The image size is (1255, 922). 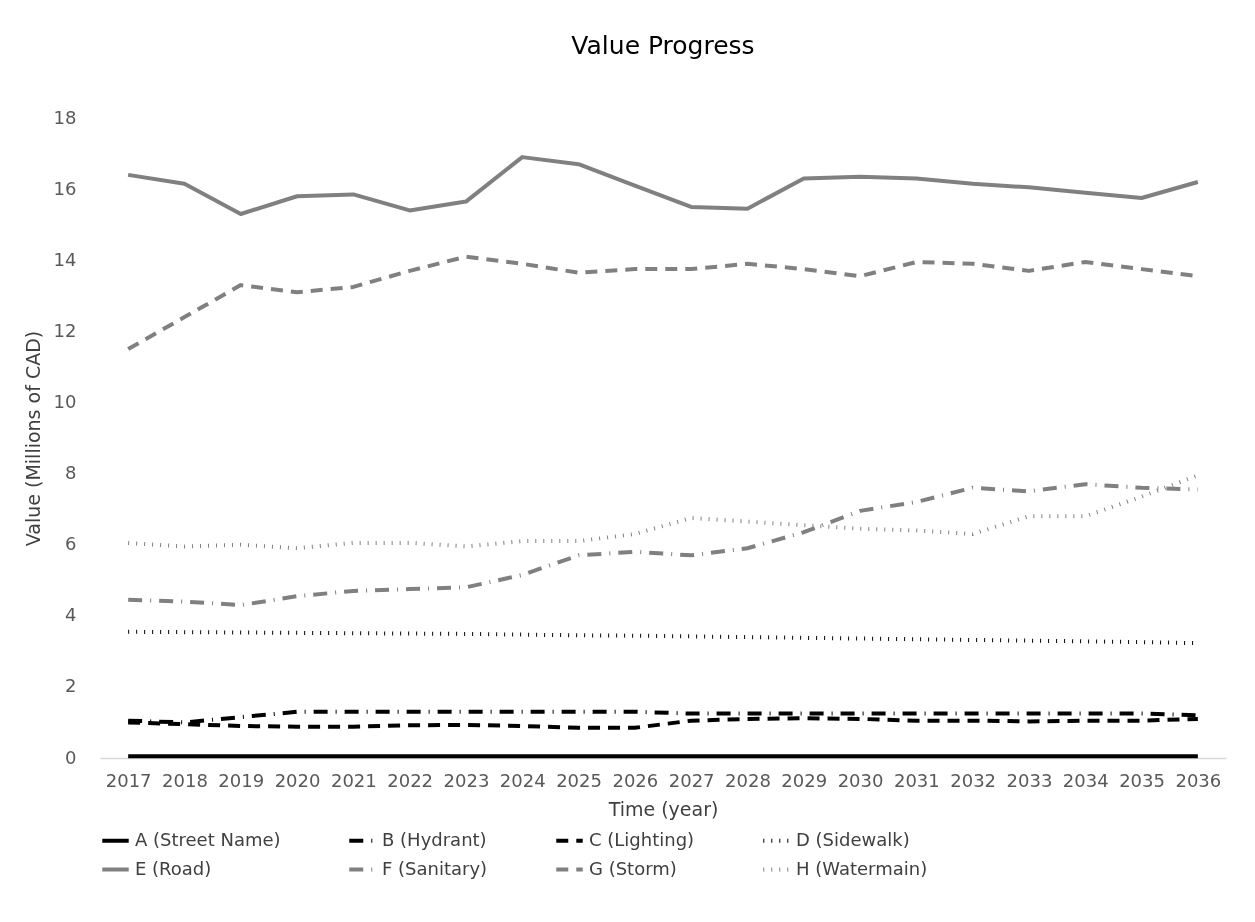 I want to click on y-tick-label: 0, so click(x=71, y=757).